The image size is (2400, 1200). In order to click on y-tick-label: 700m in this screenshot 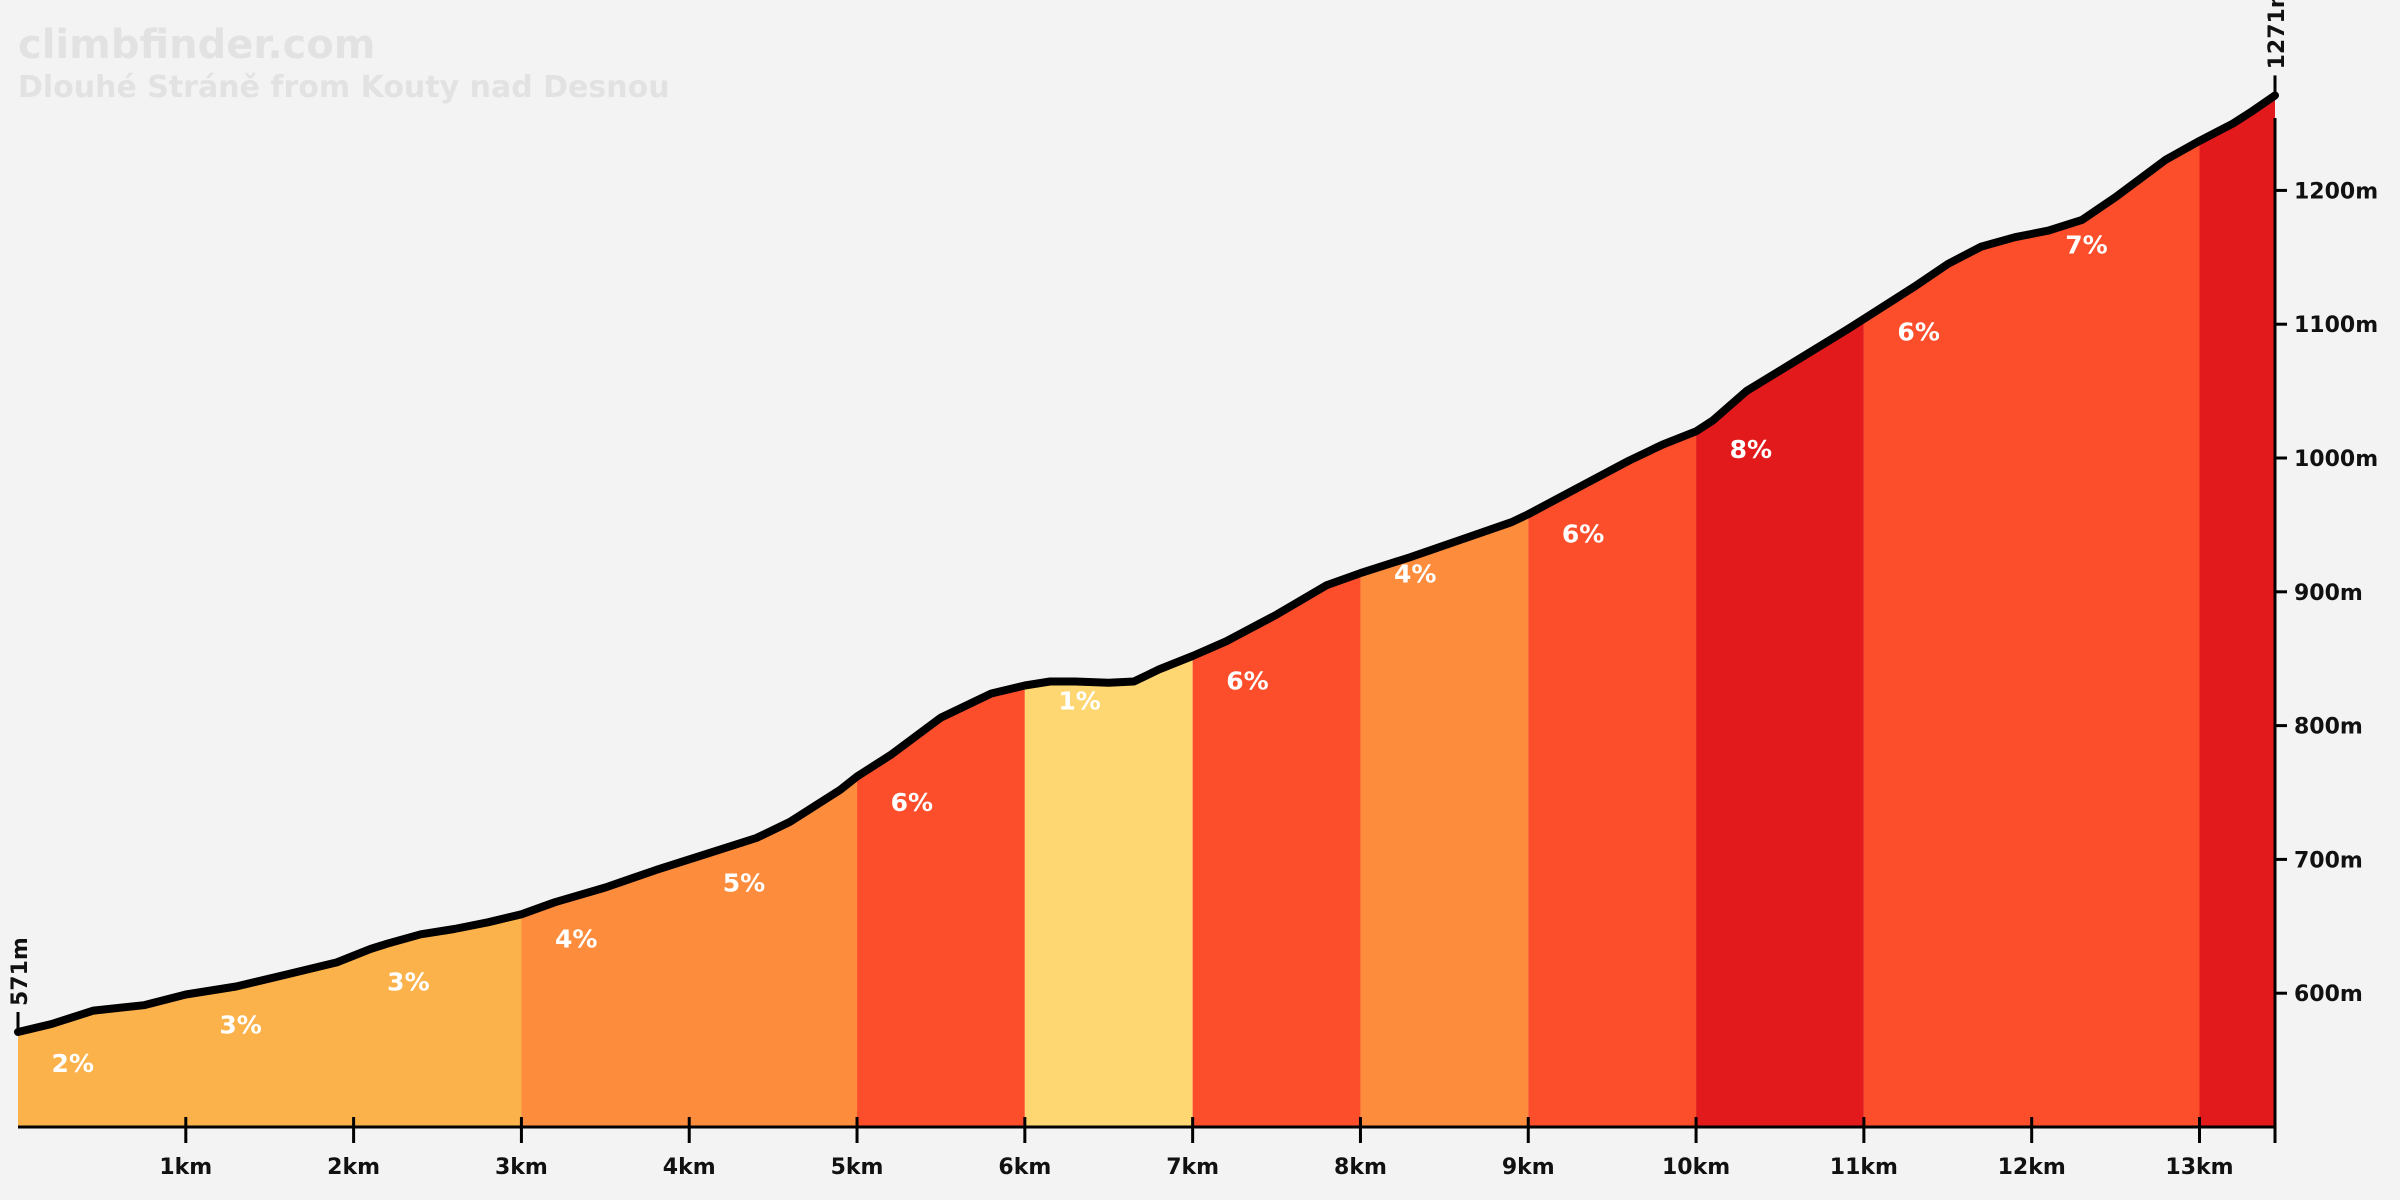, I will do `click(2328, 860)`.